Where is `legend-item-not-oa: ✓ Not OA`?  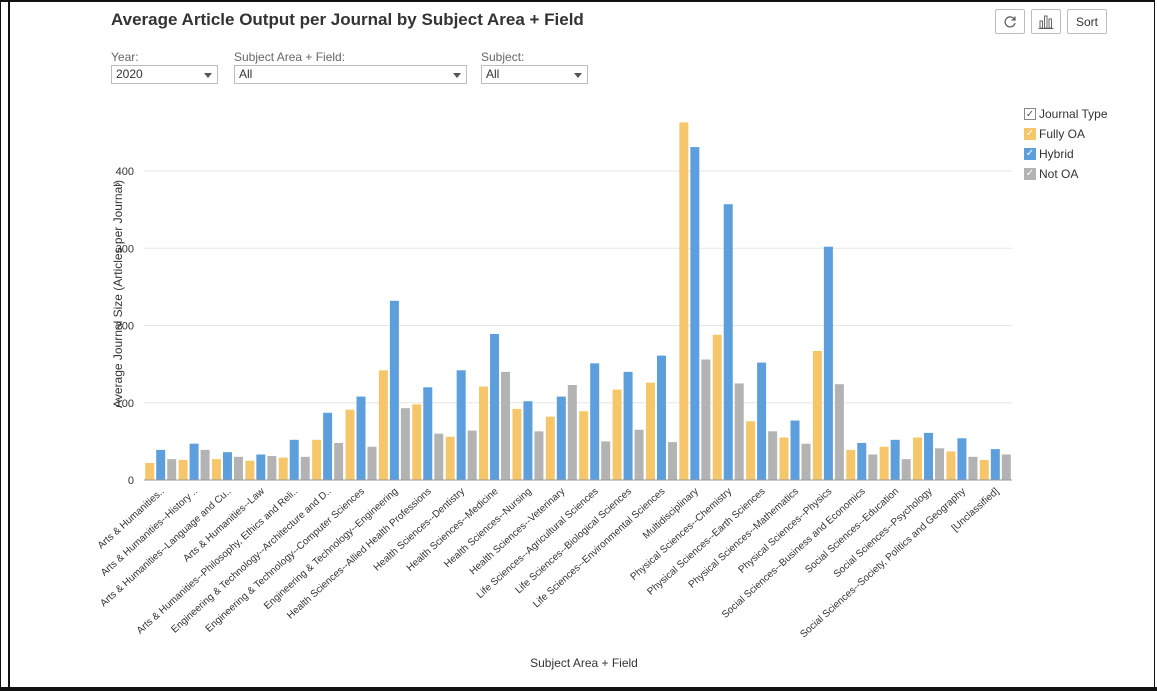
legend-item-not-oa: ✓ Not OA is located at coordinates (1066, 174).